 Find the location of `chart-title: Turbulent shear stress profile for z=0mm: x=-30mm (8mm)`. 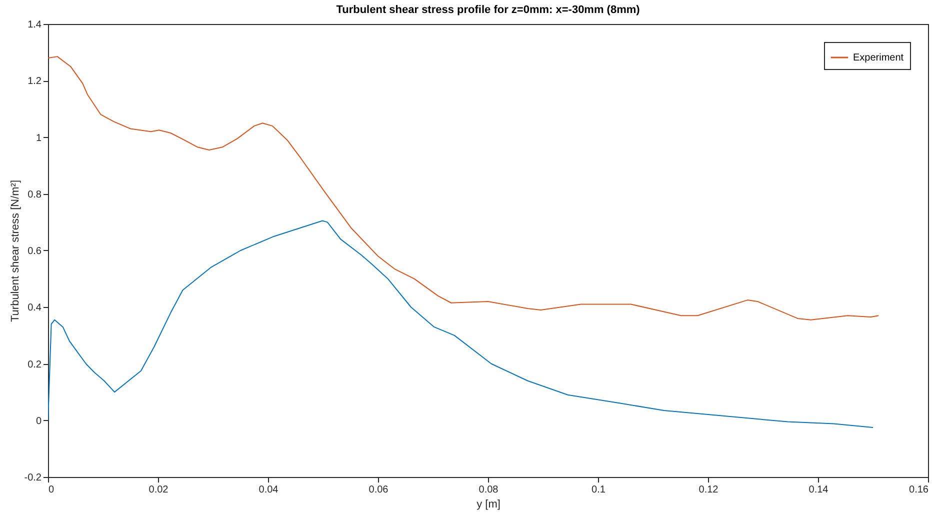

chart-title: Turbulent shear stress profile for z=0mm: x=-30mm (8mm) is located at coordinates (488, 10).